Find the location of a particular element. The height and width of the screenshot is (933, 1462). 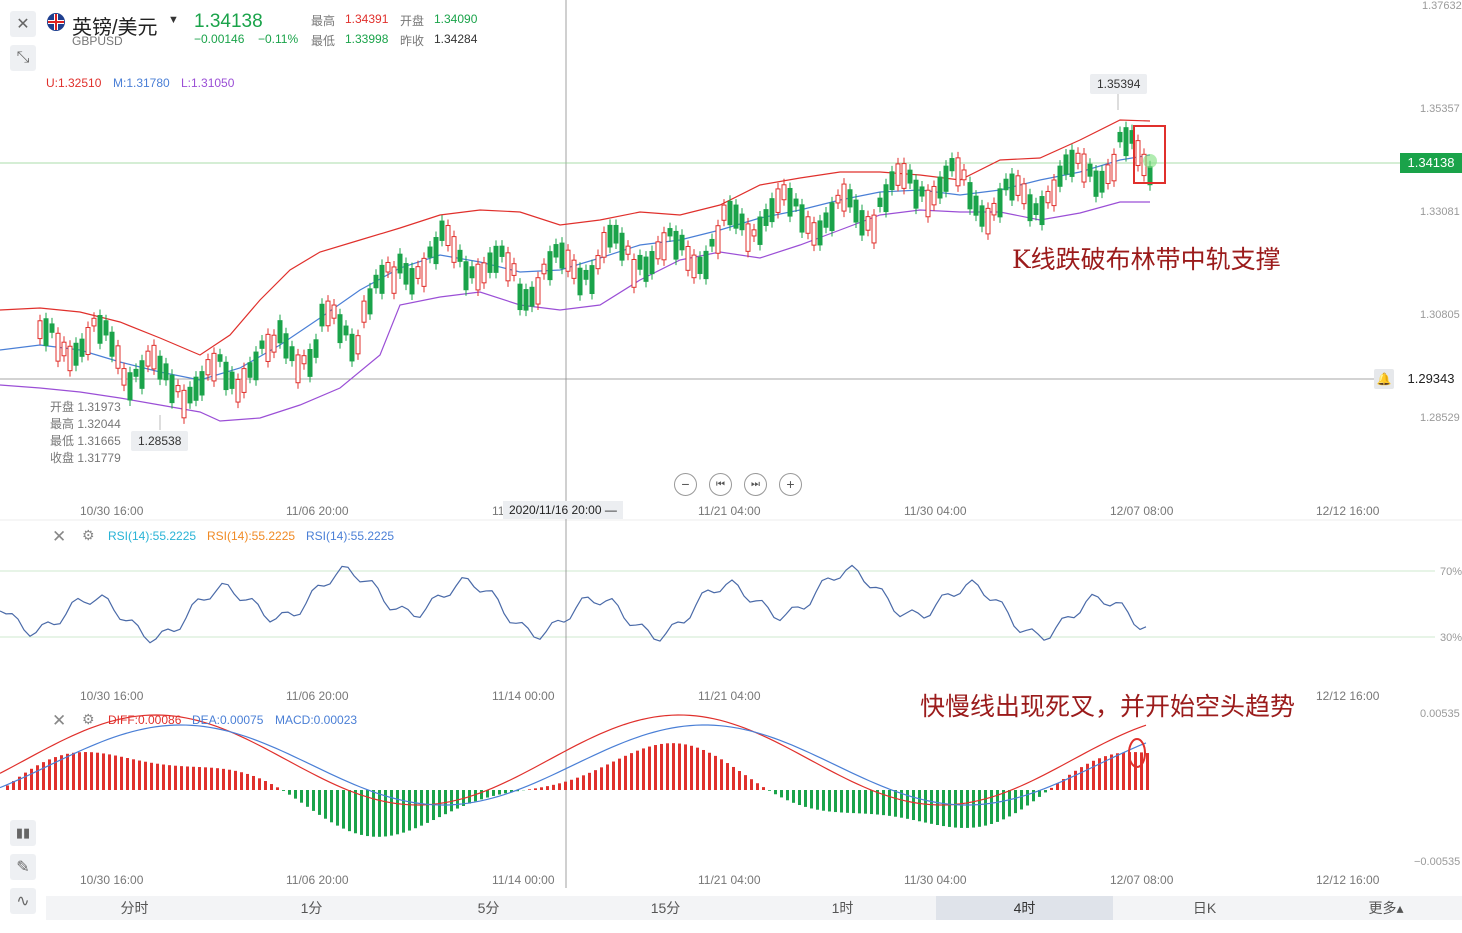

rsi-line is located at coordinates (573, 604).